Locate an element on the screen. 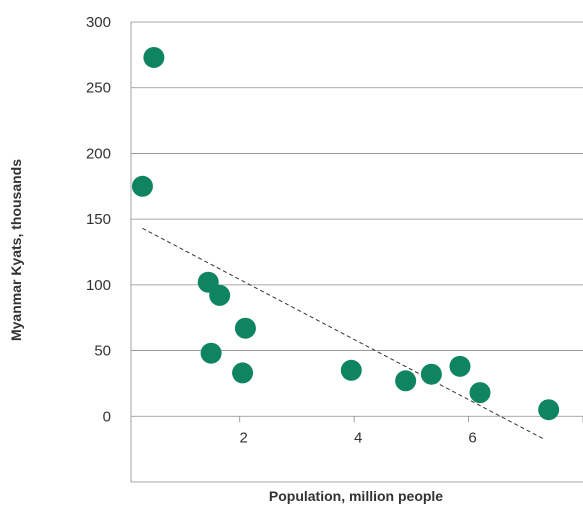  y-tick-0: 0 is located at coordinates (107, 416).